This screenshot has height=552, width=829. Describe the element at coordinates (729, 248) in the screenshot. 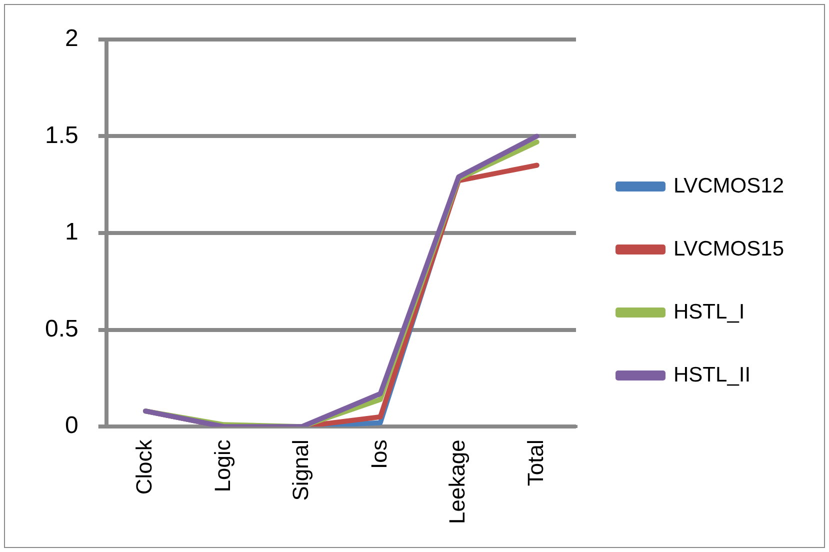

I see `legend-label: LVCMOS15` at that location.